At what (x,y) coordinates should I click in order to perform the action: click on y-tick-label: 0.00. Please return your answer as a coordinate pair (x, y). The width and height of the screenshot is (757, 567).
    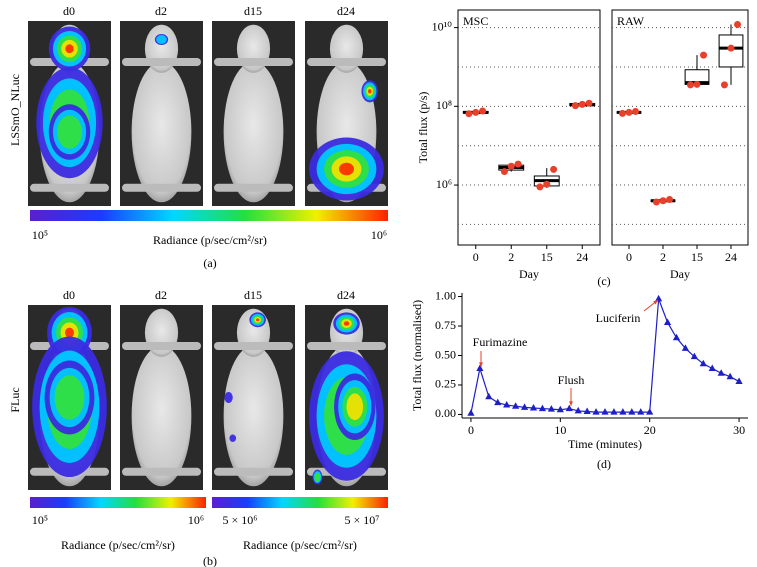
    Looking at the image, I should click on (445, 413).